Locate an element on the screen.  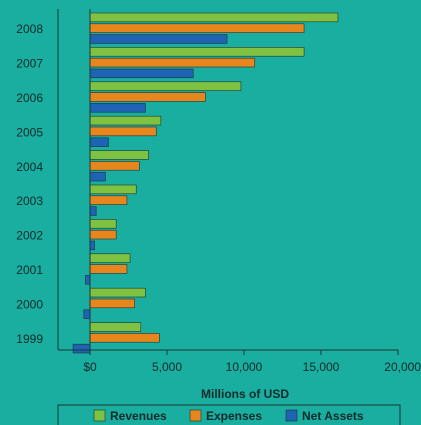
bar-expenses-2006 is located at coordinates (147, 97).